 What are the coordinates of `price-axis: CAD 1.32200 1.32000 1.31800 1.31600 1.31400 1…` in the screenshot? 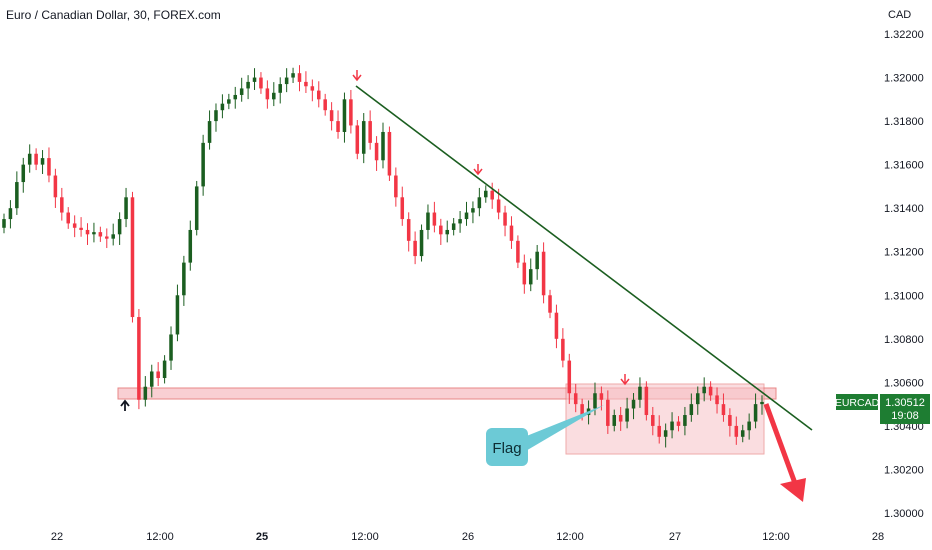 It's located at (904, 264).